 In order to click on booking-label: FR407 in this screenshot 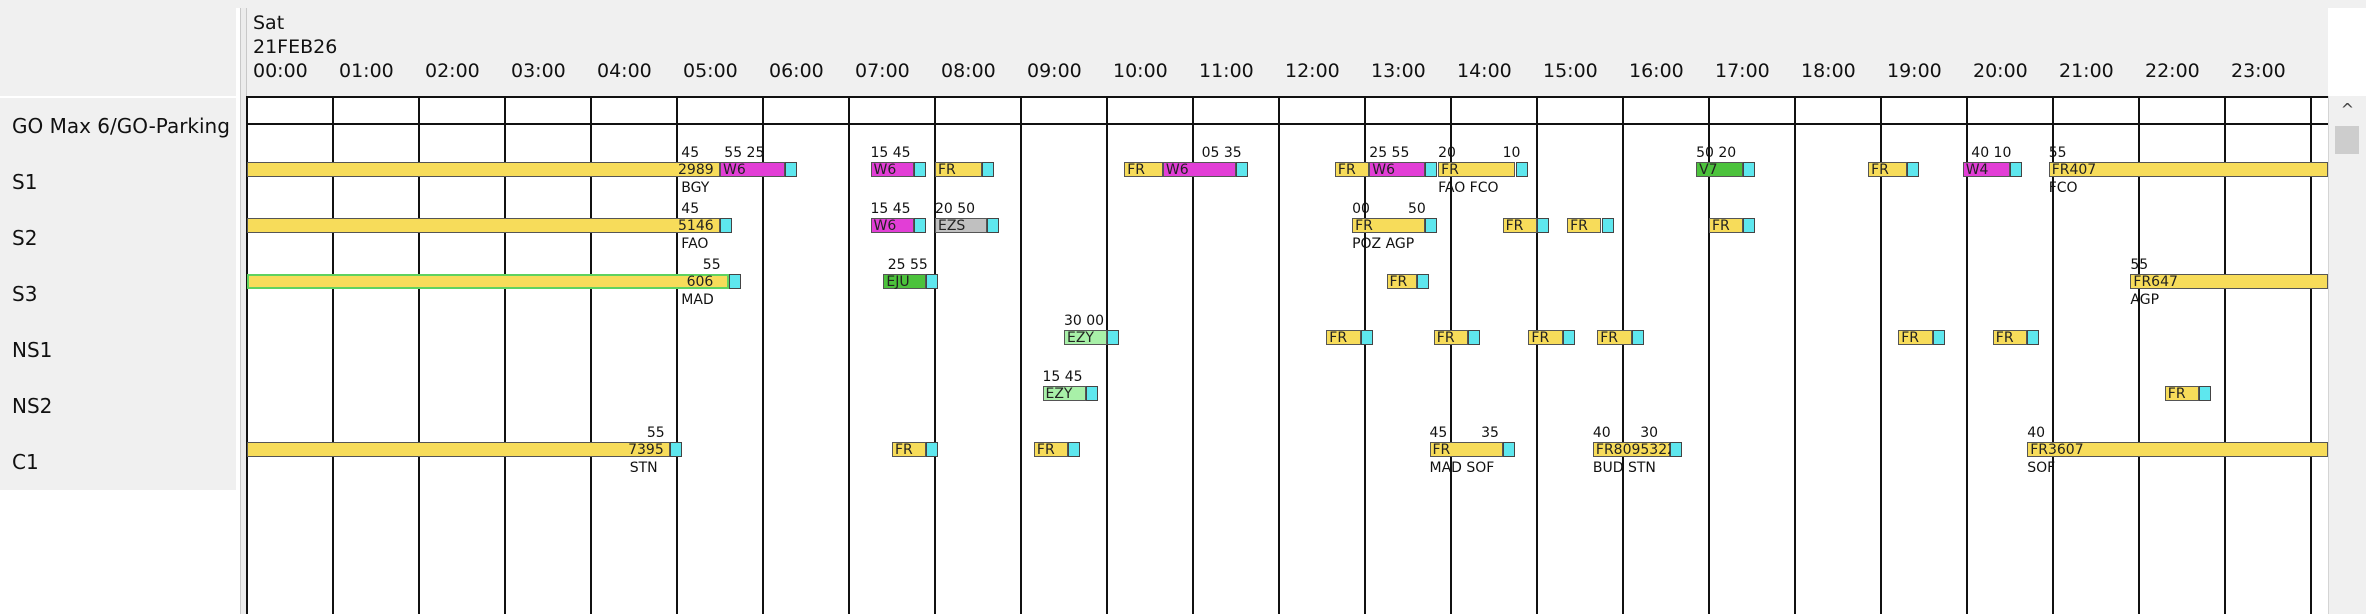, I will do `click(2074, 170)`.